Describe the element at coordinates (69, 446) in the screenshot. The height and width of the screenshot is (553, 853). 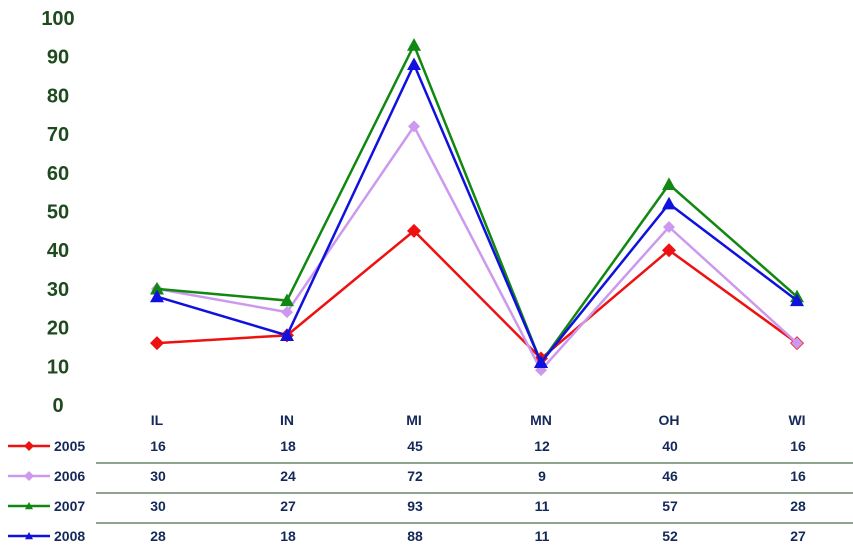
I see `legend-label: 2005` at that location.